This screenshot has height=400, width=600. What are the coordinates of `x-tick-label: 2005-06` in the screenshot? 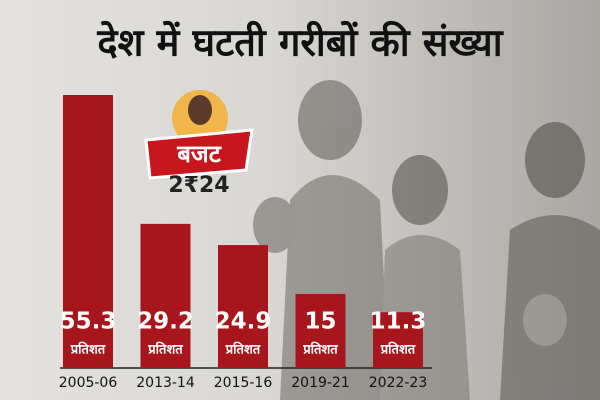 It's located at (88, 383).